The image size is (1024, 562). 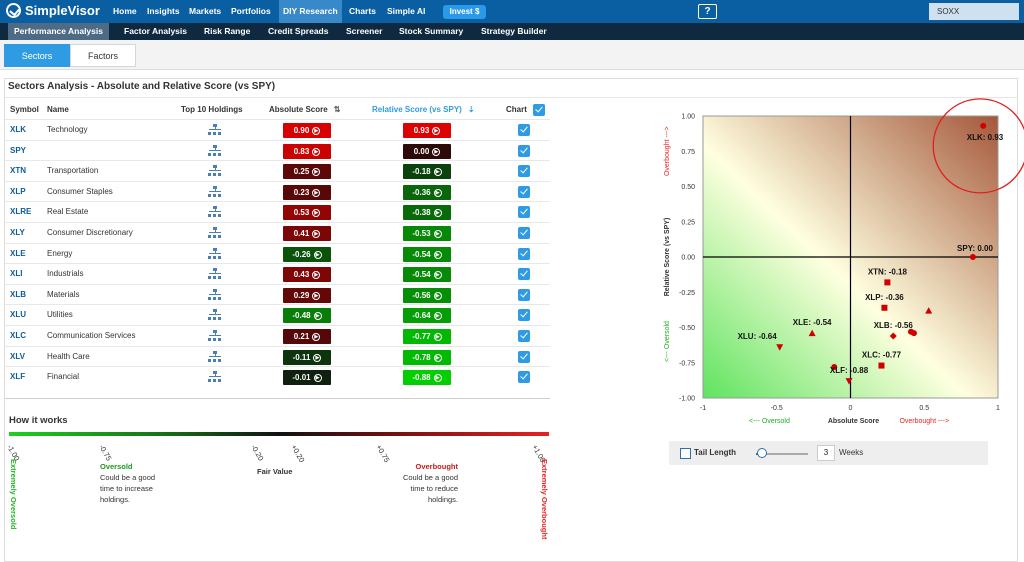 I want to click on absolute-score-badge: 0.53 ▶, so click(x=307, y=213).